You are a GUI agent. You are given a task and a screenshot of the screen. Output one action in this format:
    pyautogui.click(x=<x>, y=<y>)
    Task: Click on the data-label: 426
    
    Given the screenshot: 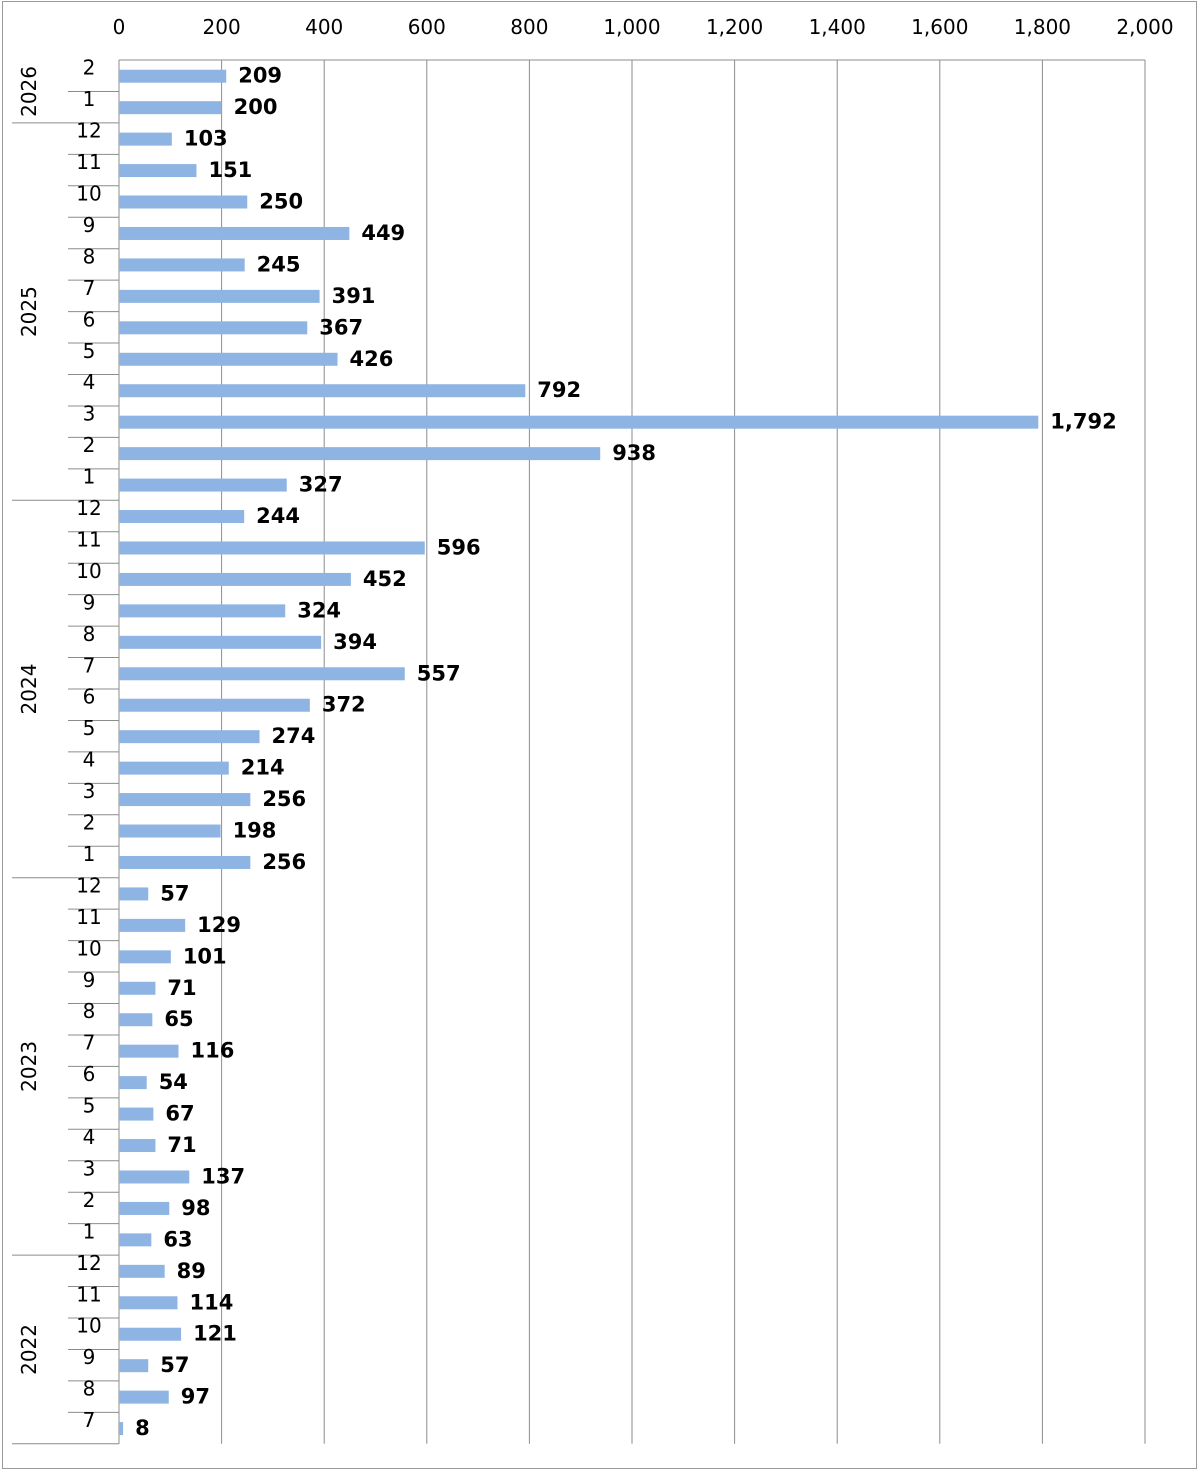 What is the action you would take?
    pyautogui.click(x=372, y=359)
    